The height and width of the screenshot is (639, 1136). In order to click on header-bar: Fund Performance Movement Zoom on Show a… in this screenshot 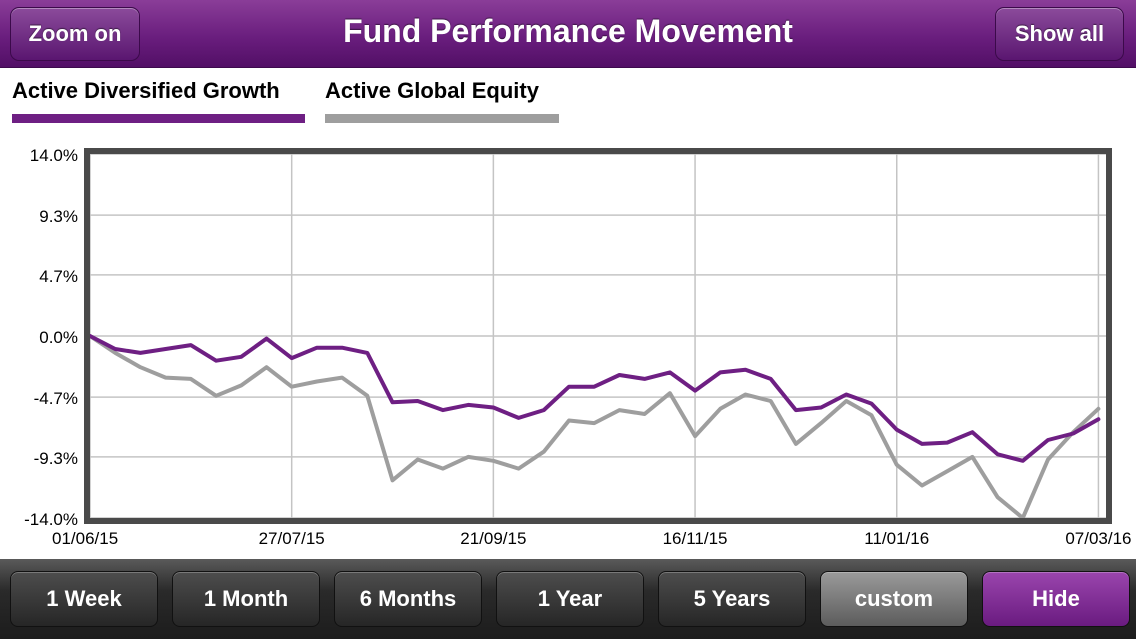, I will do `click(568, 34)`.